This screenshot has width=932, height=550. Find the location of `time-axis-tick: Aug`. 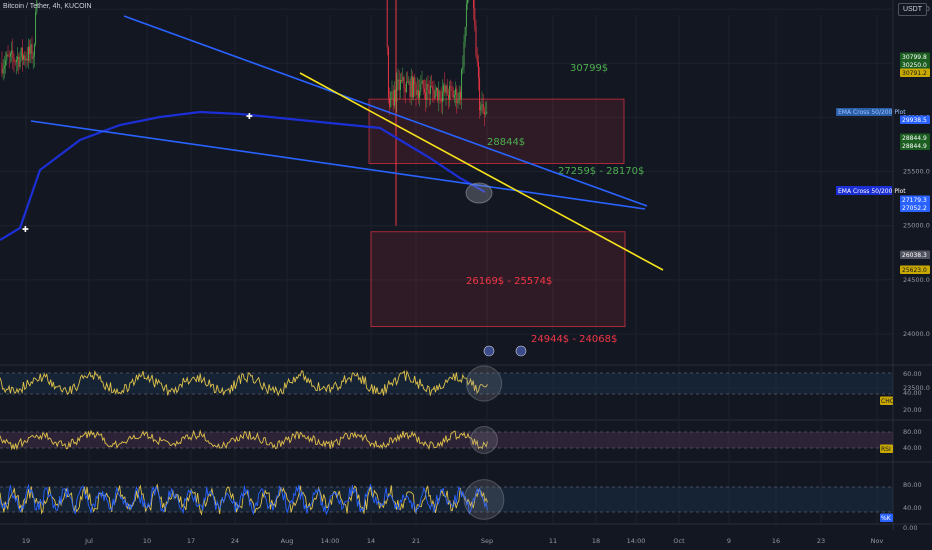

time-axis-tick: Aug is located at coordinates (287, 541).